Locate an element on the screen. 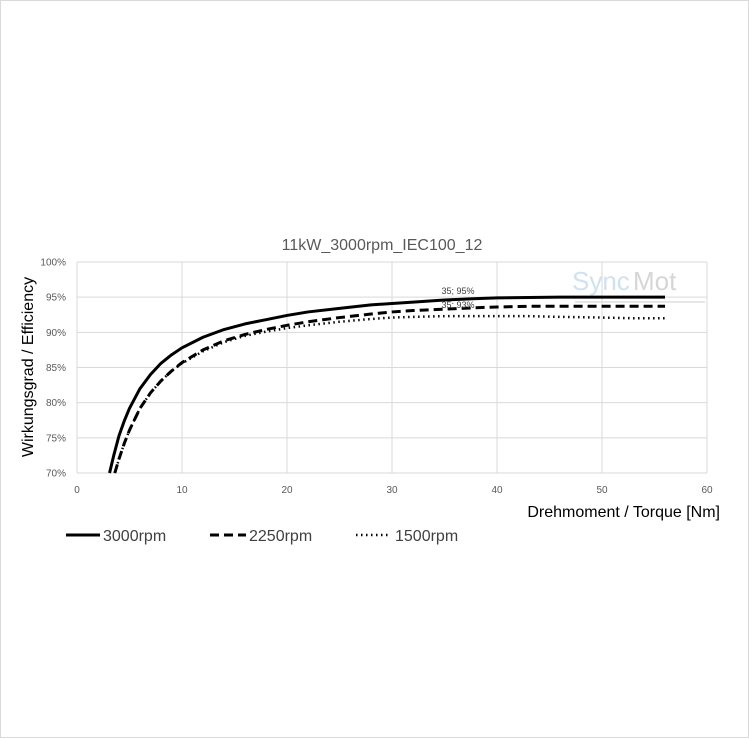  legend-label: 3000rpm is located at coordinates (134, 536).